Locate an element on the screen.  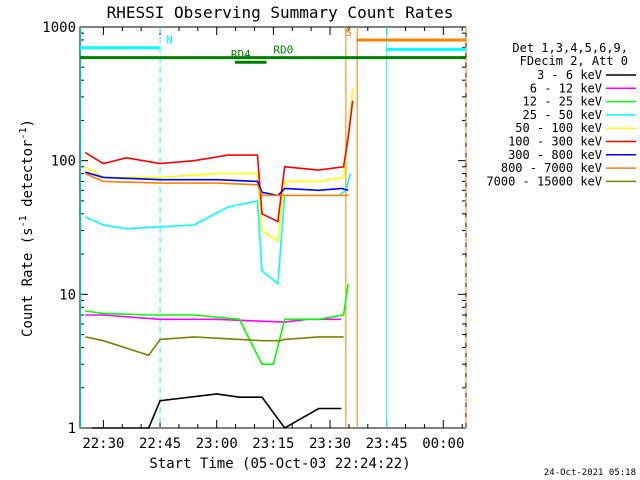
legend-entry-label: 25 - 50 keV is located at coordinates (562, 115).